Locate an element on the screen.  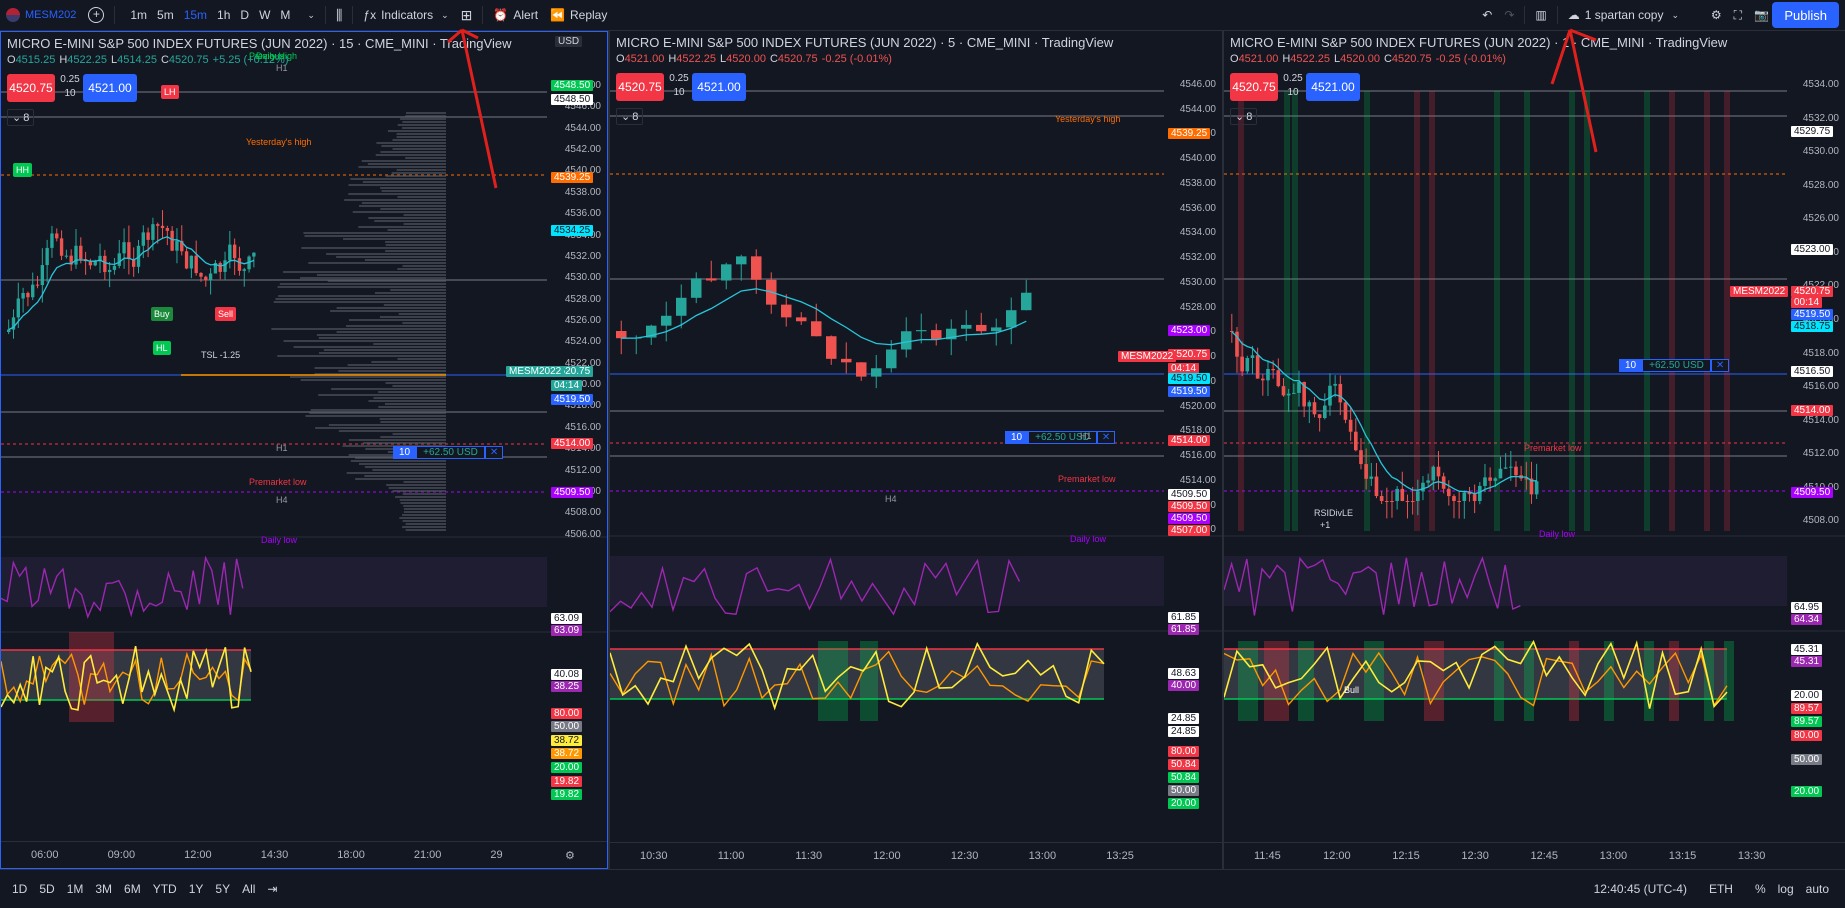
timeframe-W: W is located at coordinates (265, 15).